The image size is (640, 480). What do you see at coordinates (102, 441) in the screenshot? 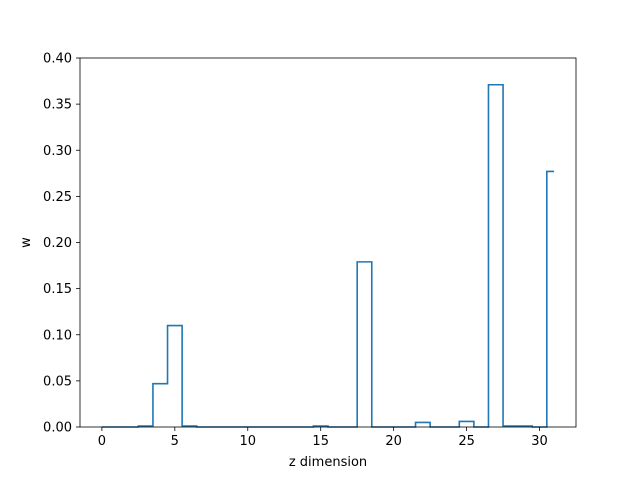
I see `x-tick-label: 0` at bounding box center [102, 441].